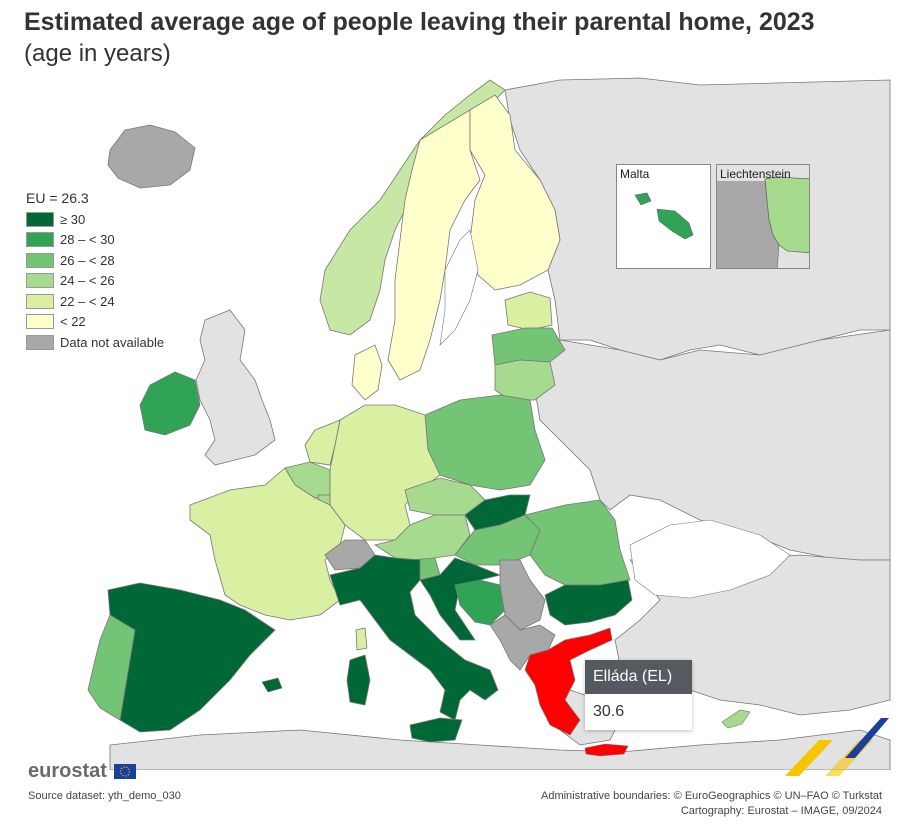  I want to click on region-greece, so click(568, 681).